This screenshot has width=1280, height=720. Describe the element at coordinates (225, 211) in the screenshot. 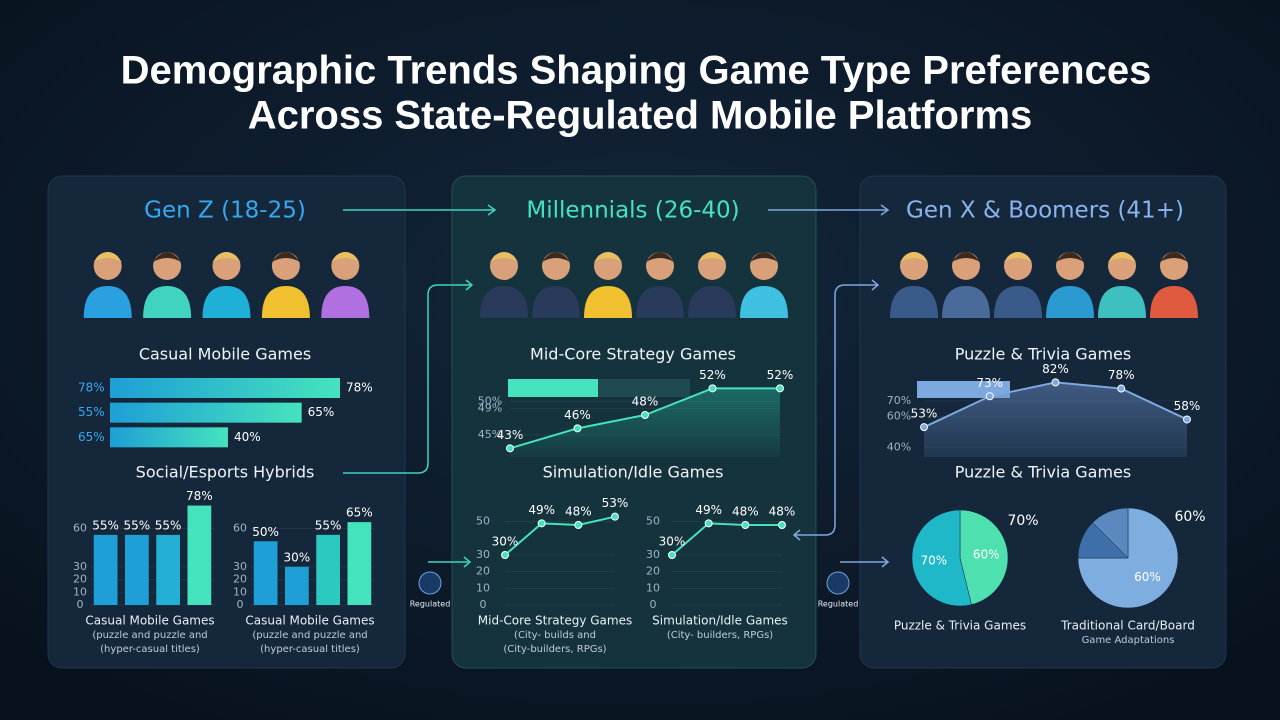

I see `panel-heading: Gen Z (18-25)` at that location.